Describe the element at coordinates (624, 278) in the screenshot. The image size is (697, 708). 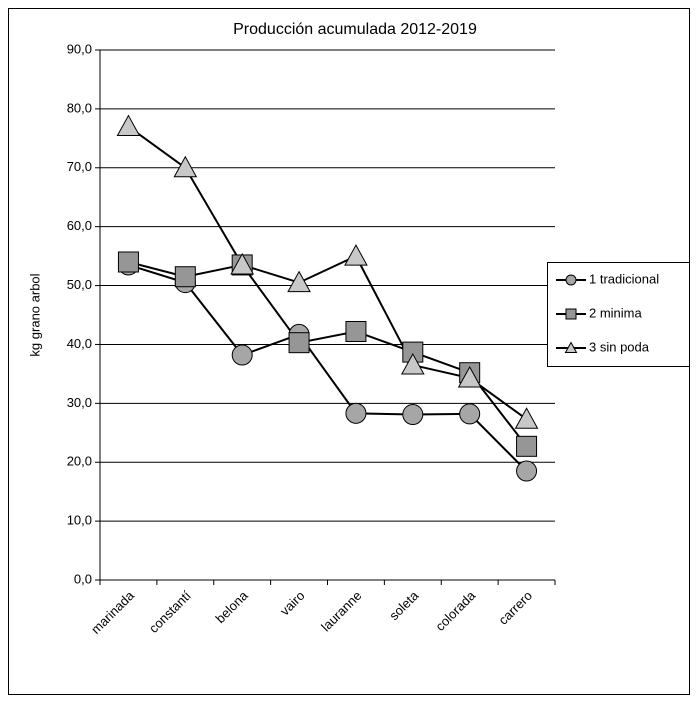
I see `legend-label: 1 tradicional` at that location.